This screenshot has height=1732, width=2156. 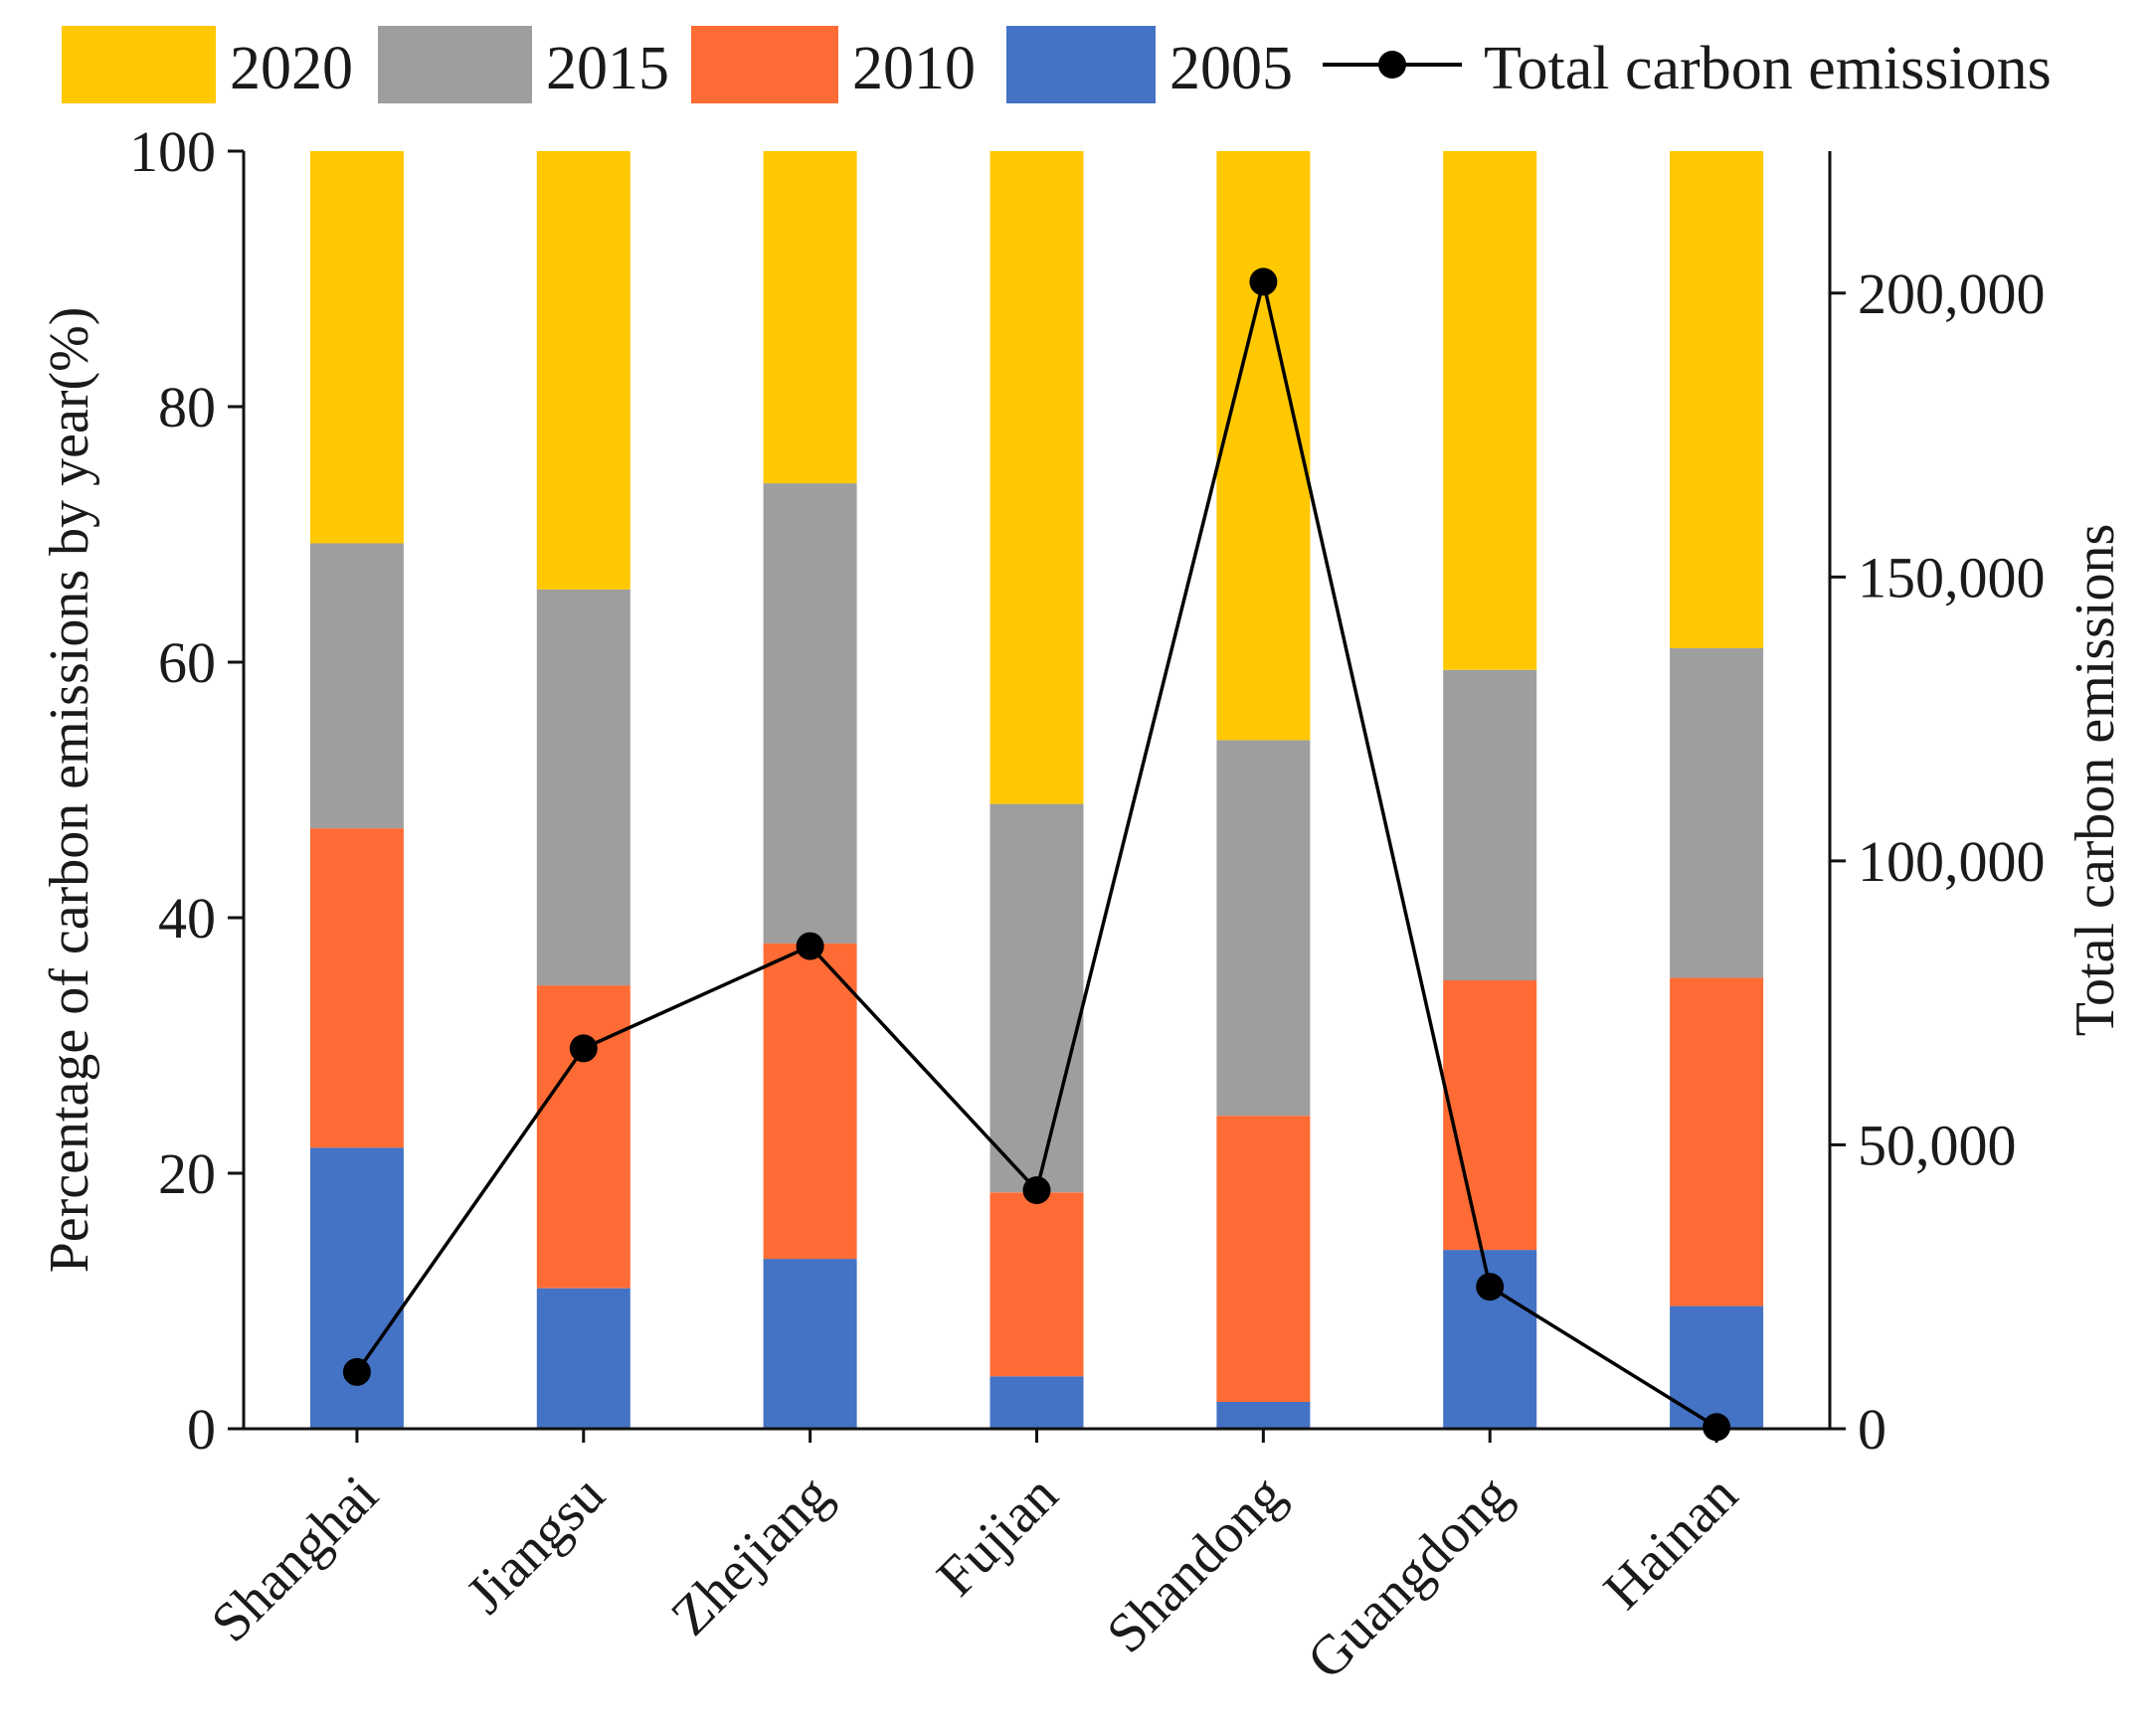 What do you see at coordinates (1952, 294) in the screenshot?
I see `y2-tick-label-200000: 200,000` at bounding box center [1952, 294].